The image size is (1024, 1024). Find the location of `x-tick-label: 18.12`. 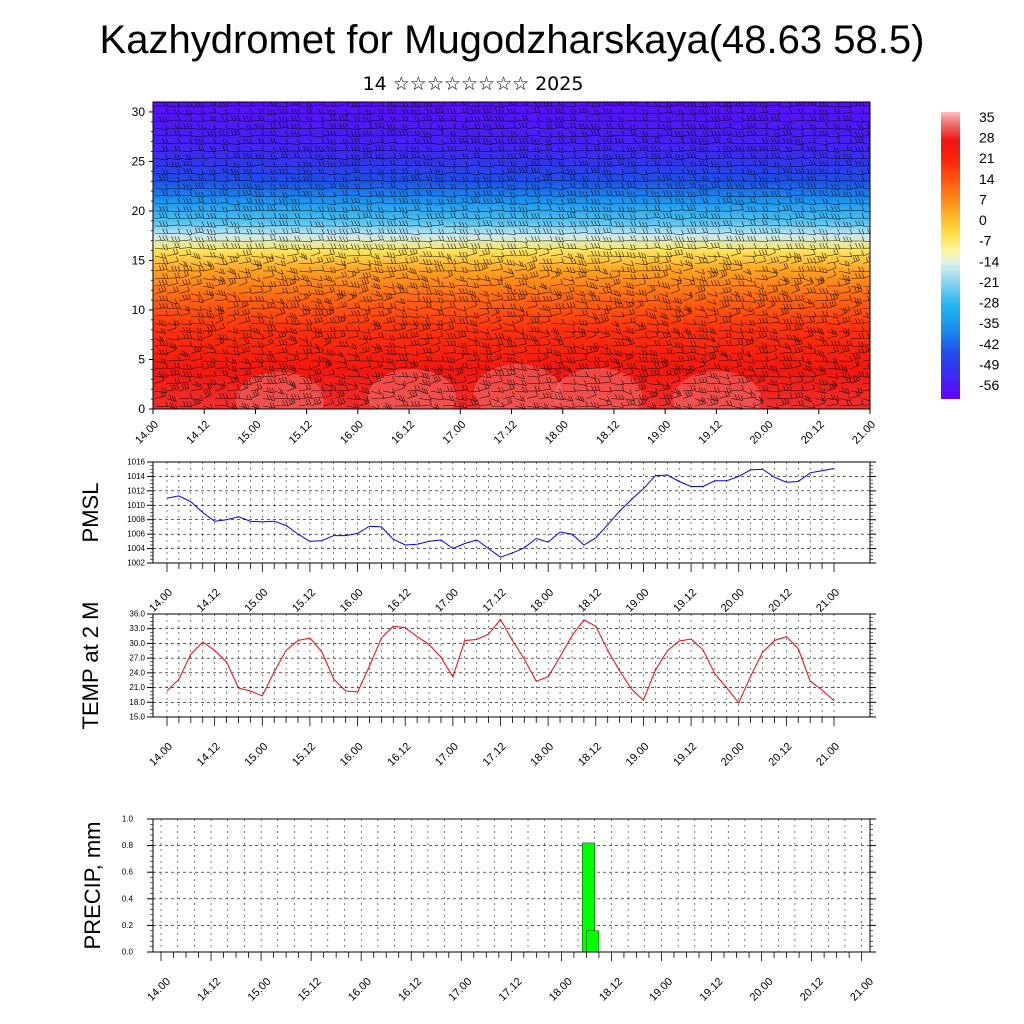

x-tick-label: 18.12 is located at coordinates (608, 433).